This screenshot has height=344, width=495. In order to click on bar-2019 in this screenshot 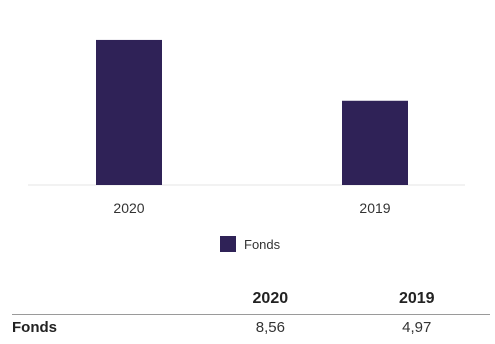, I will do `click(375, 142)`.